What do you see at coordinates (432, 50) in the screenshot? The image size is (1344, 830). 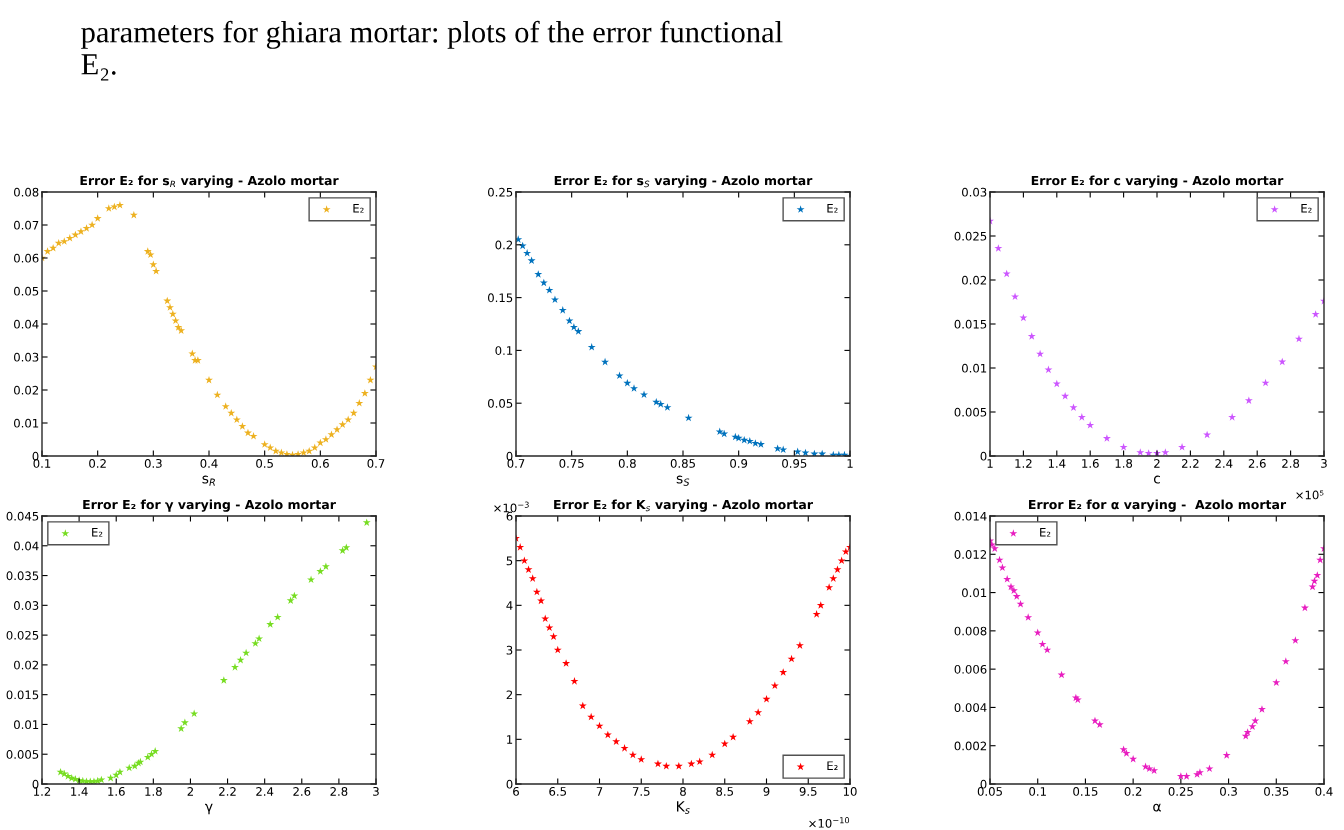 I see `text: parameters for ghiara mortar: plots of the error functional E₂.` at bounding box center [432, 50].